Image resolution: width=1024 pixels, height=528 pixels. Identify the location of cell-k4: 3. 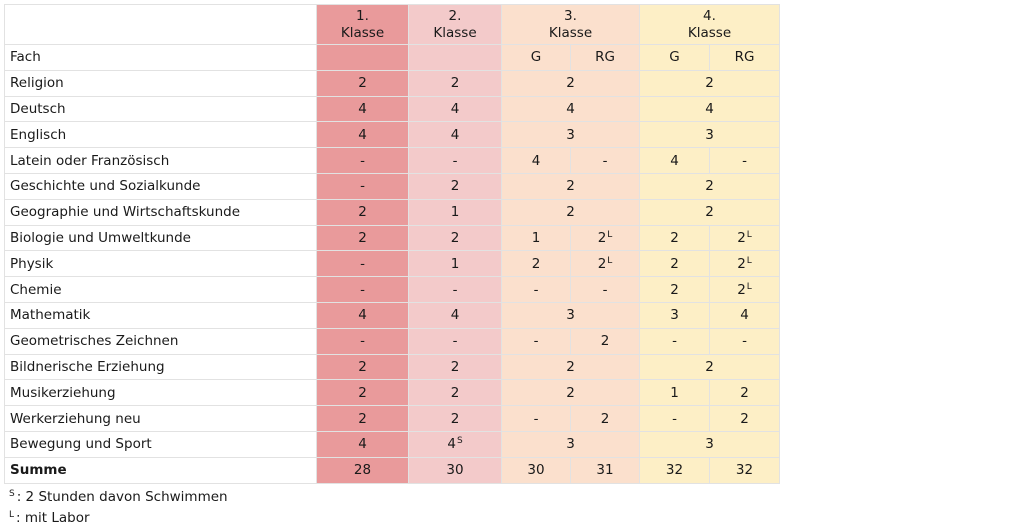
(709, 444).